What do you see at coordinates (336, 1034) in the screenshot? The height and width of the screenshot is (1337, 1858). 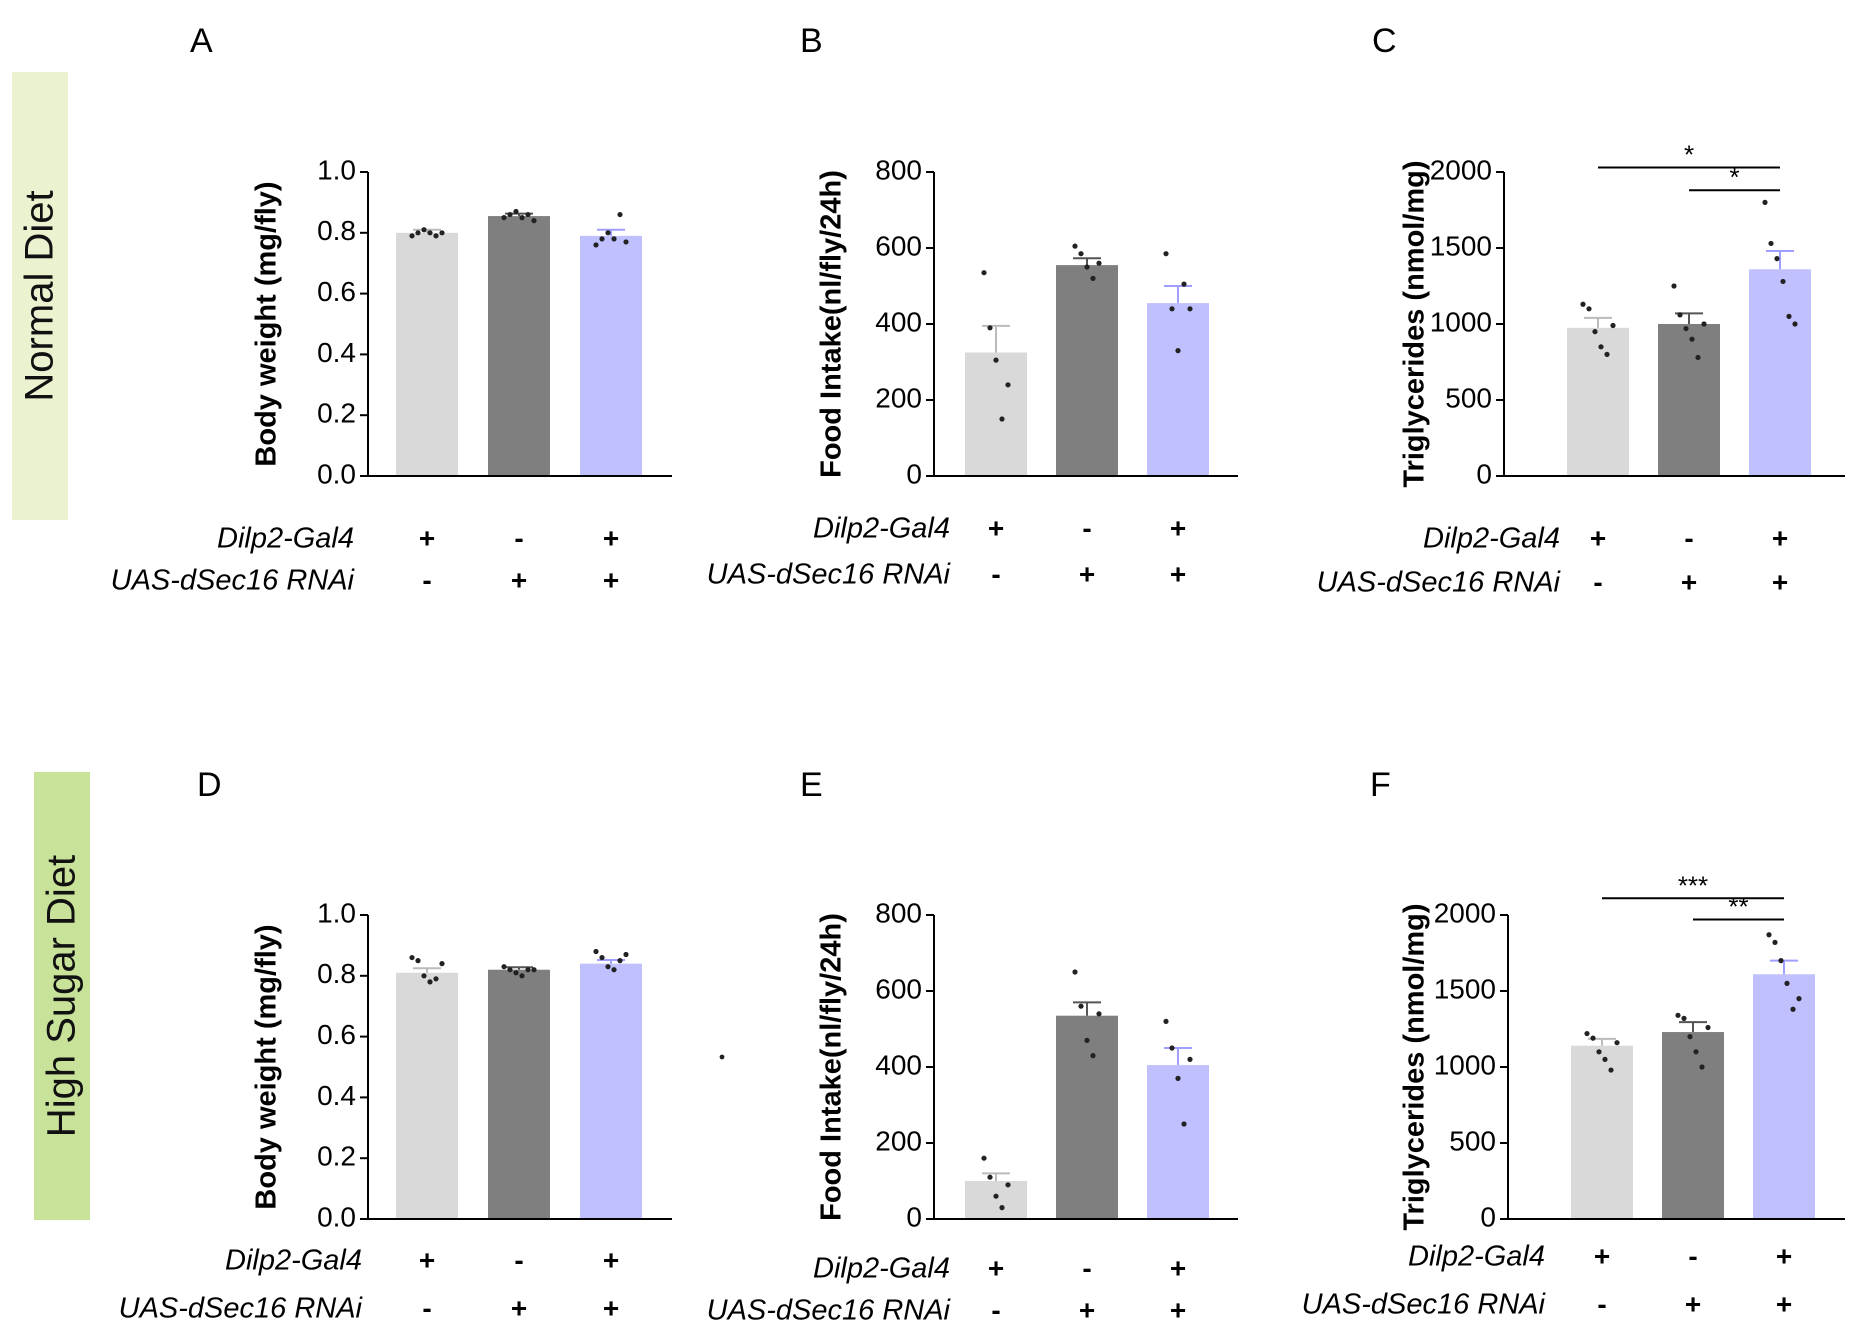 I see `y-tick-label: 0.6` at bounding box center [336, 1034].